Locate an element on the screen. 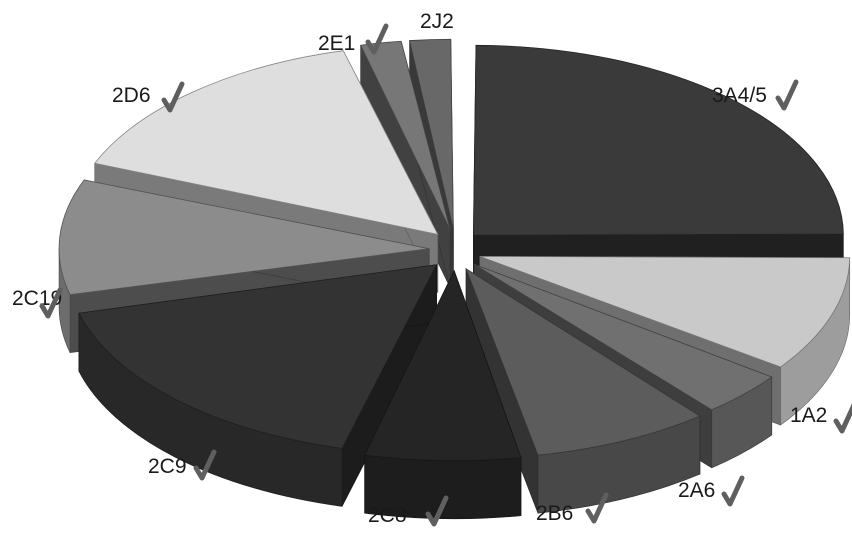  slice-label-2a6: 2A6 is located at coordinates (696, 490).